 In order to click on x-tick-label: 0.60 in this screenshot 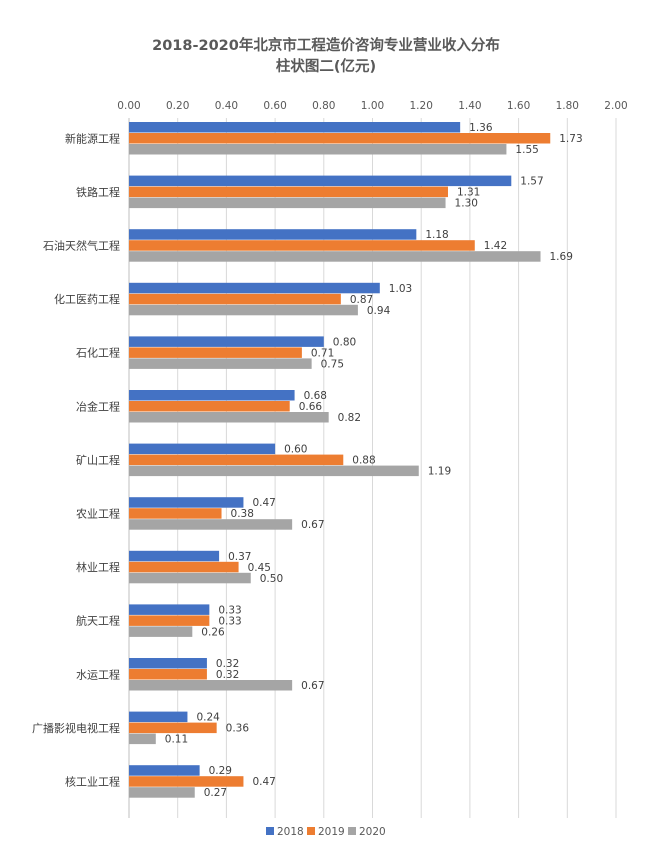, I will do `click(274, 106)`.